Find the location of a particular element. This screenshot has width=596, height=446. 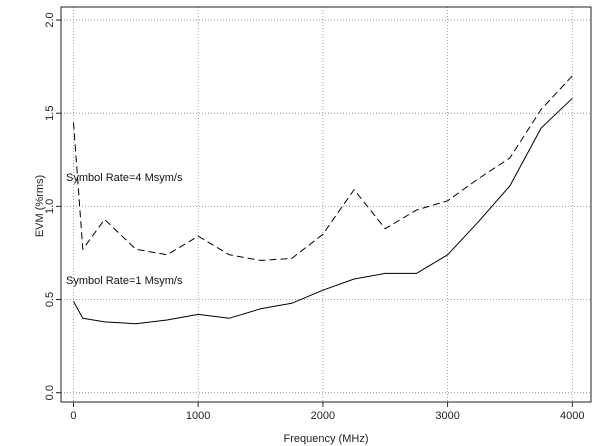

y-tick-label: 0.5 is located at coordinates (50, 299).